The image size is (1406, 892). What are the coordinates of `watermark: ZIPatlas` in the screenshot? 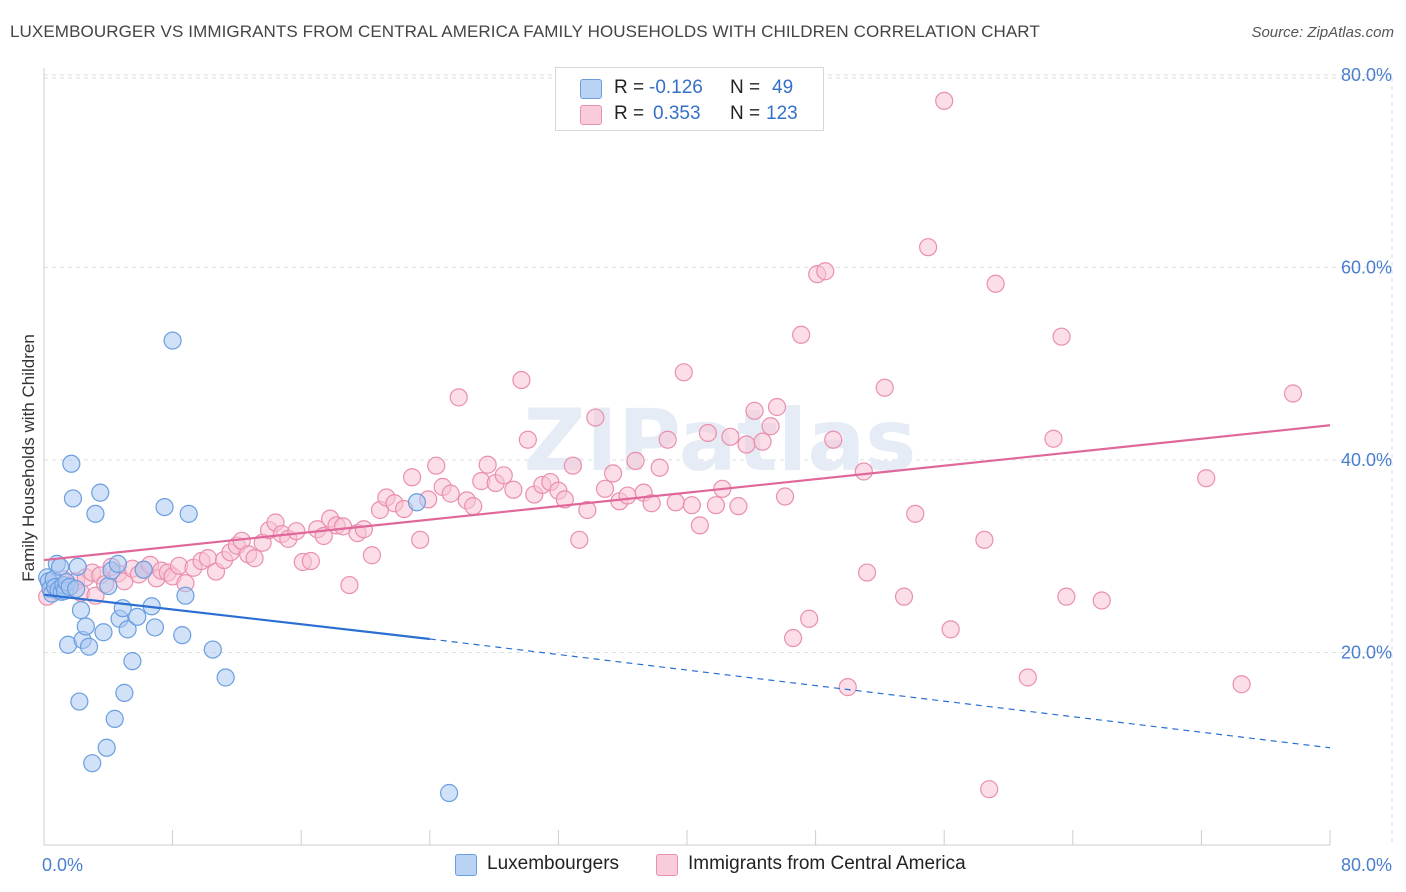 It's located at (720, 441).